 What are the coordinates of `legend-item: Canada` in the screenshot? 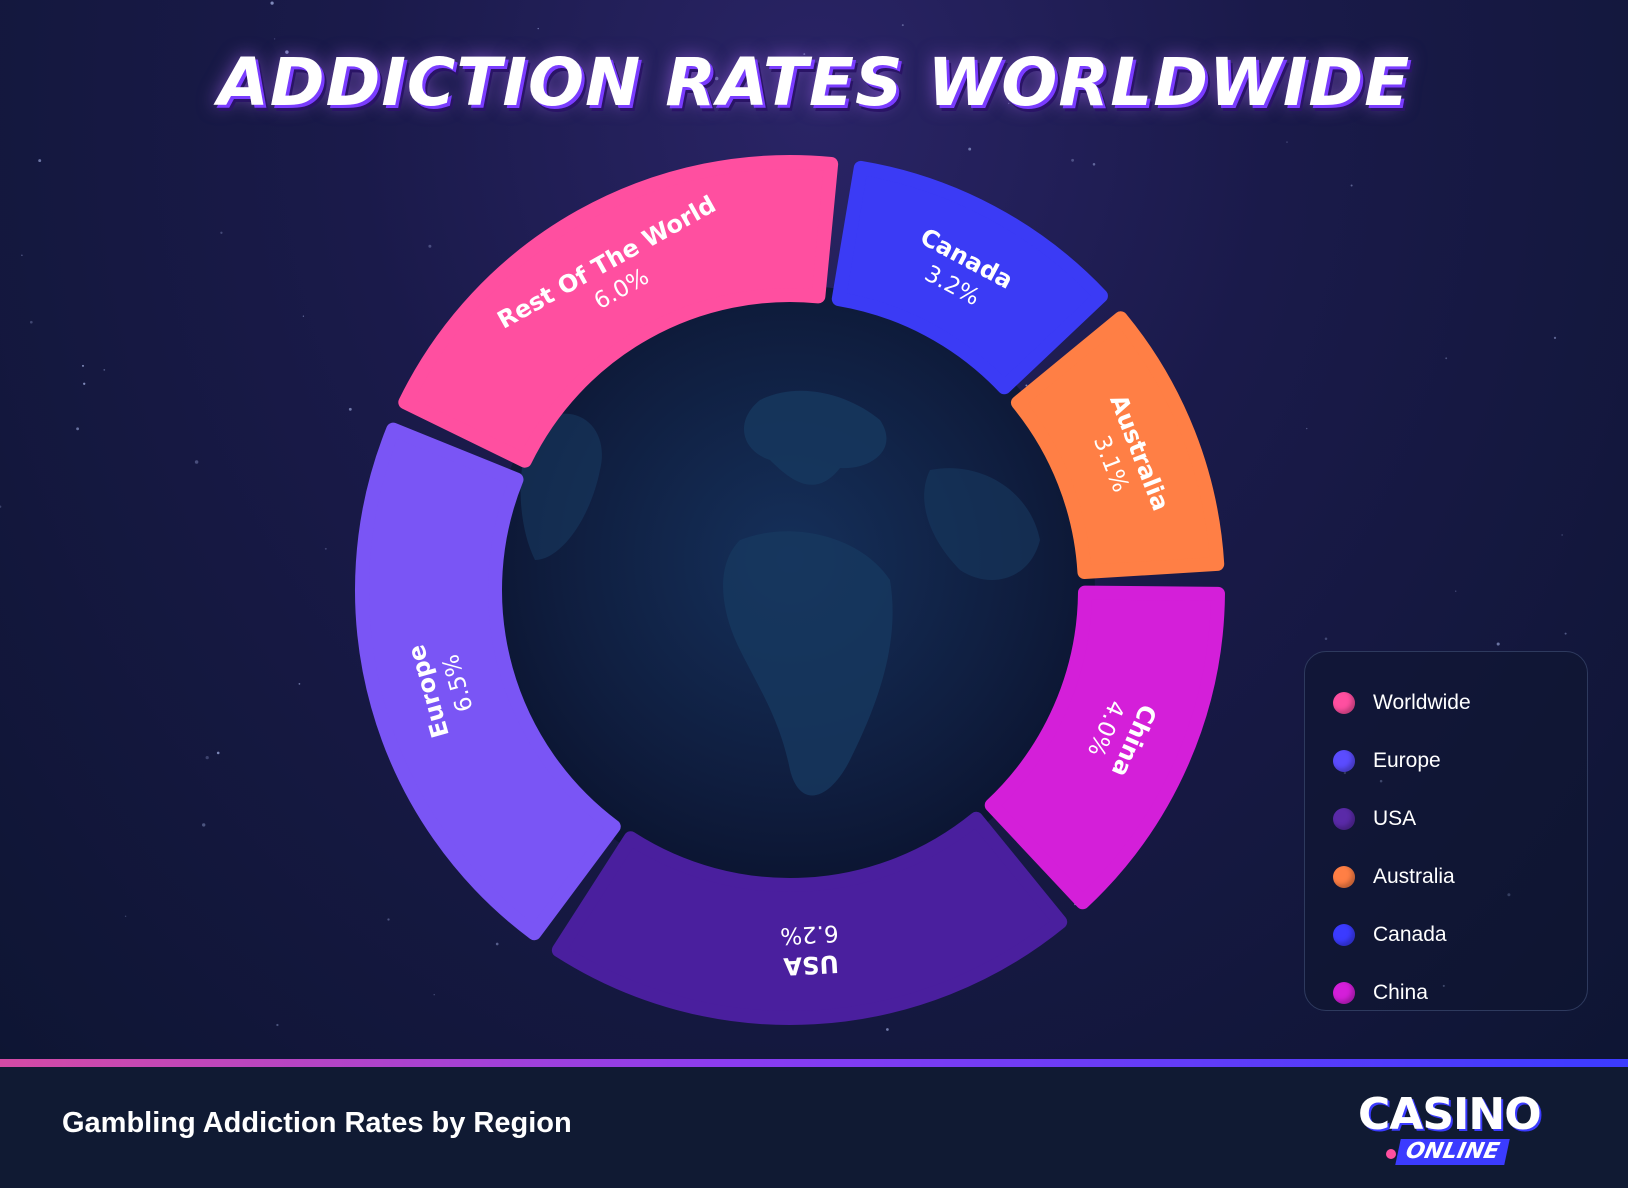 It's located at (1460, 935).